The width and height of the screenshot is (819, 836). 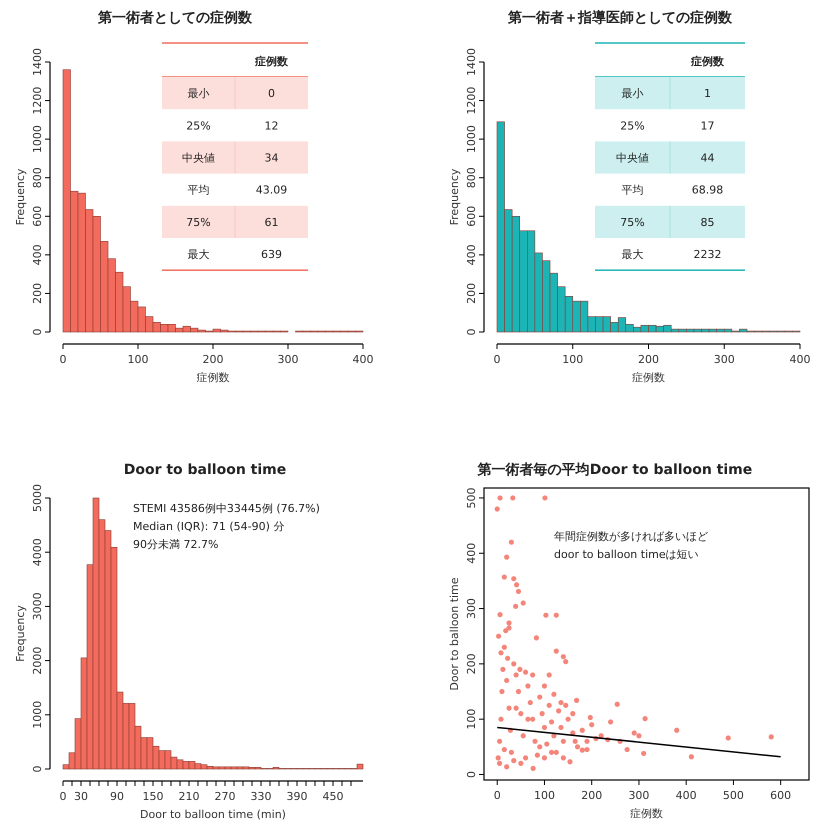 What do you see at coordinates (261, 796) in the screenshot?
I see `x-tick-label: 330` at bounding box center [261, 796].